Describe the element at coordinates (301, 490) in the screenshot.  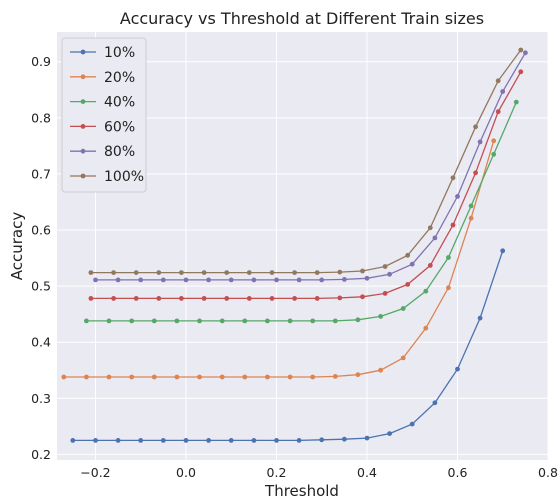
I see `x-axis-label: Threshold` at that location.